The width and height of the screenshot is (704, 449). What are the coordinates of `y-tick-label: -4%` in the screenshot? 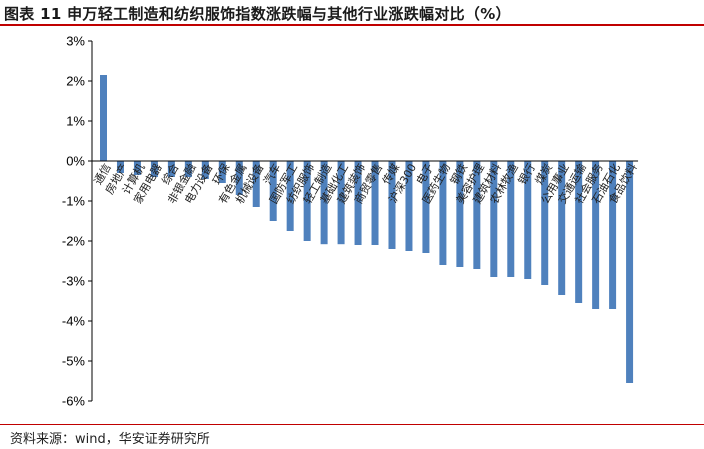 It's located at (74, 321).